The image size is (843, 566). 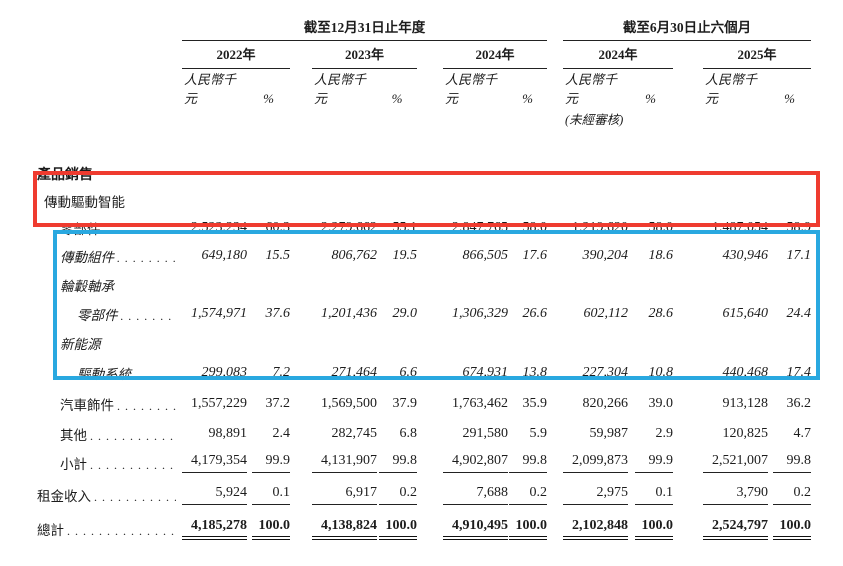 I want to click on pct-cell: 15.5, so click(x=278, y=255).